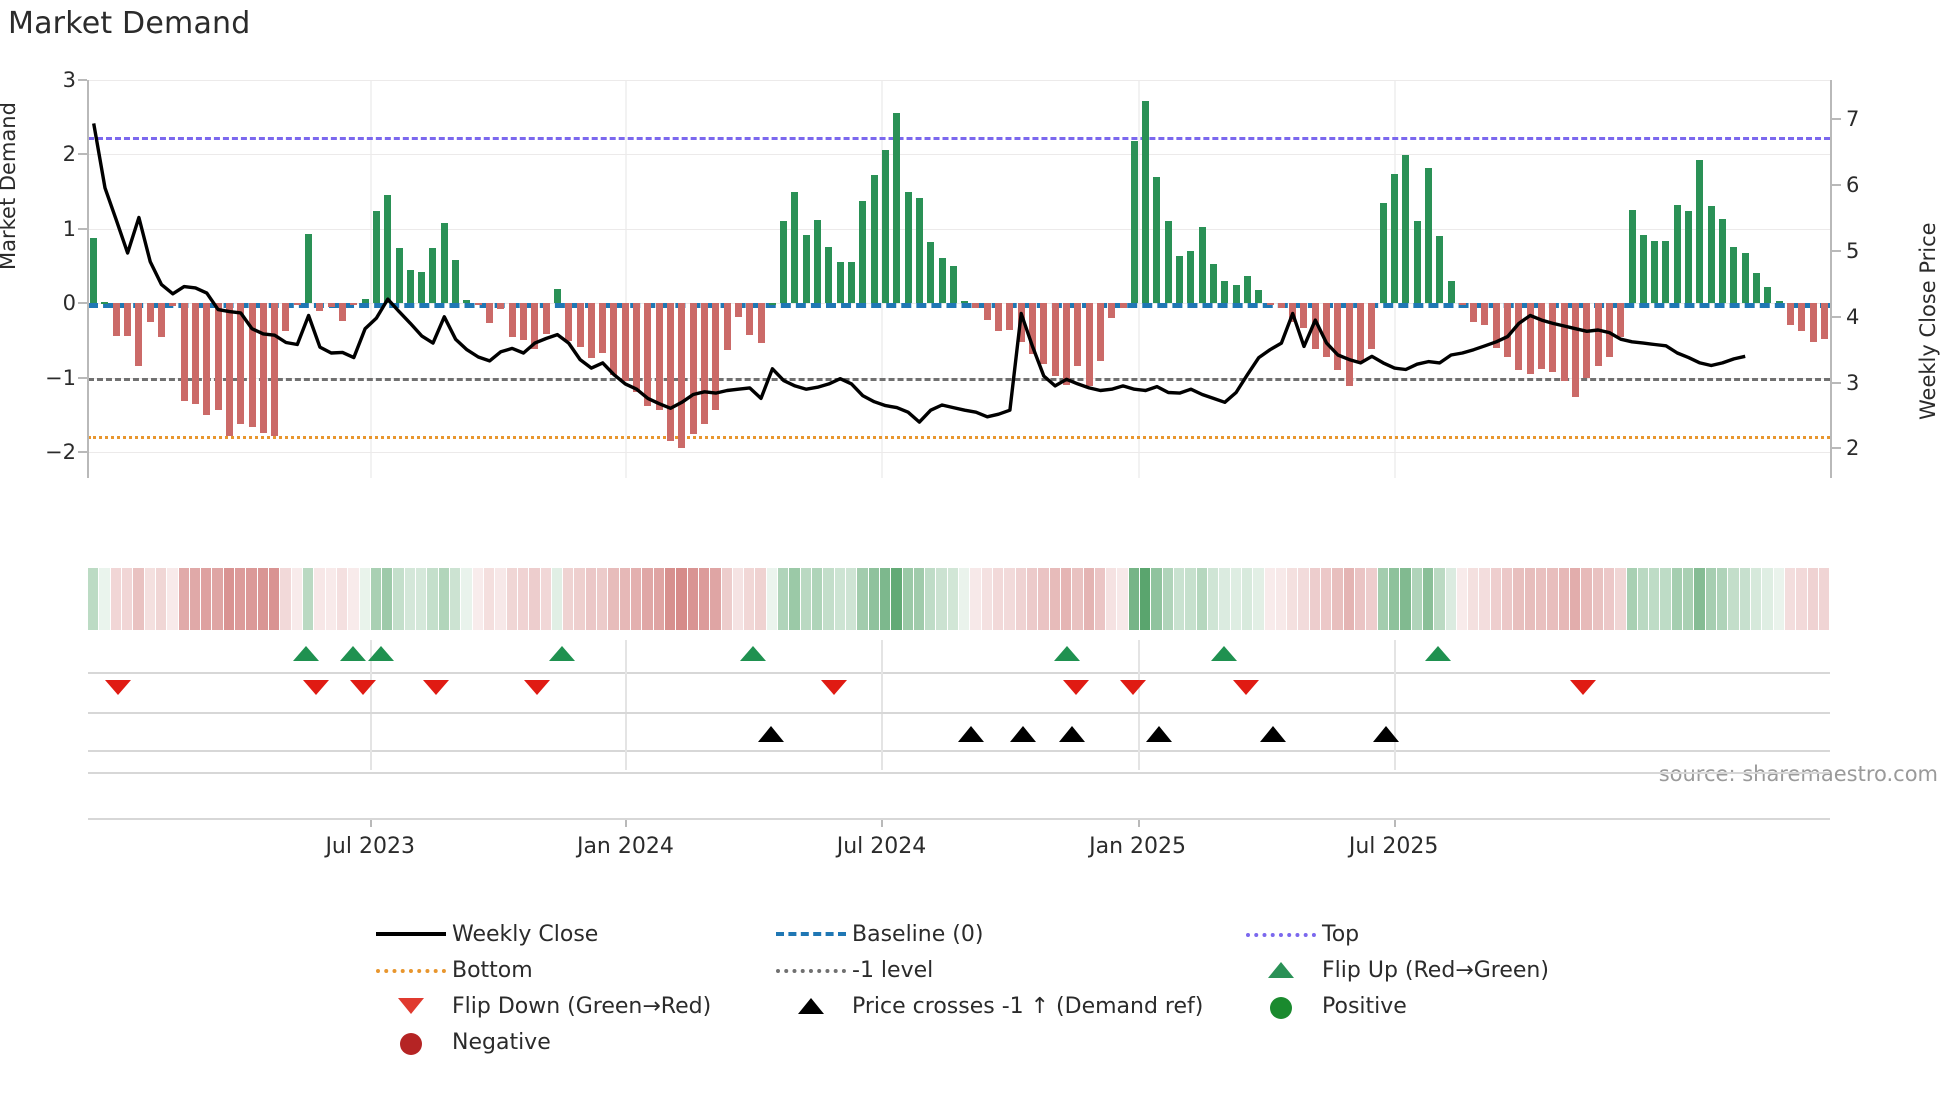 The height and width of the screenshot is (1102, 1960). Describe the element at coordinates (525, 934) in the screenshot. I see `legend-label: Weekly Close` at that location.